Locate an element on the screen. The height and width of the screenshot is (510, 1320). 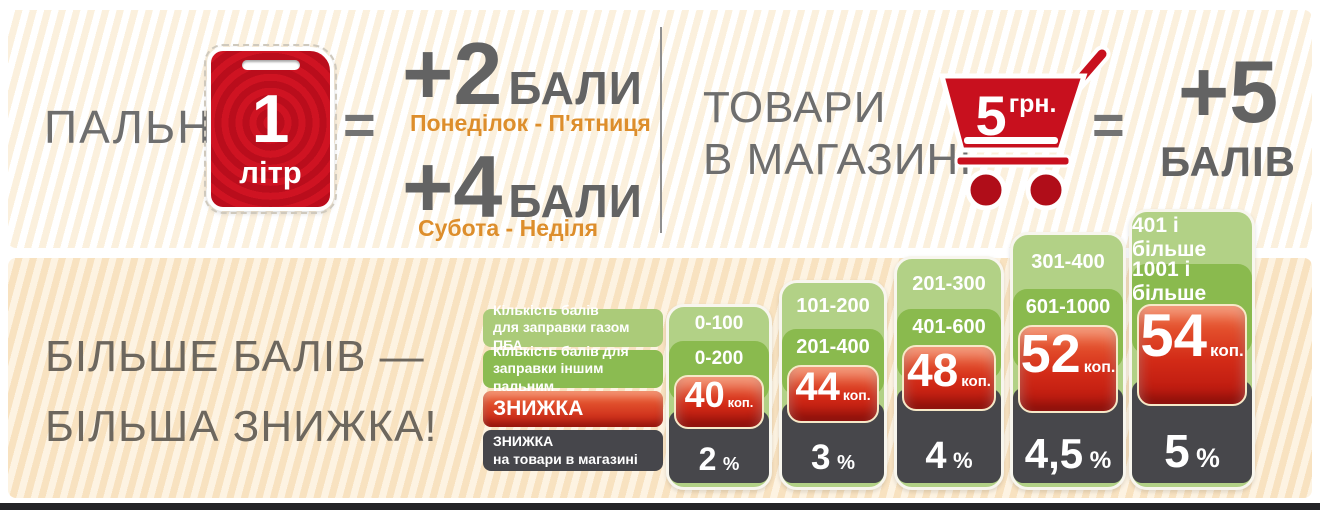
store-discount-label-line1: ЗНИЖКА is located at coordinates (523, 441).